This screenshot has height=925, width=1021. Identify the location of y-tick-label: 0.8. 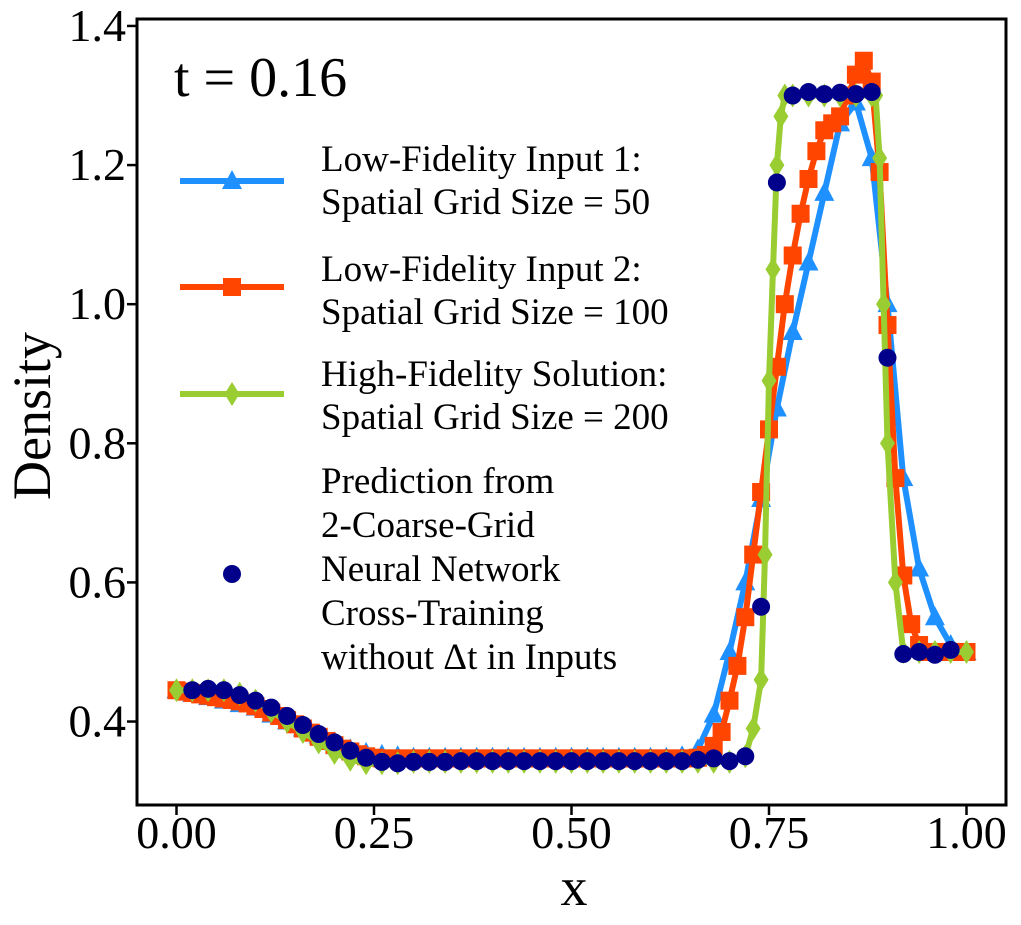
(98, 442).